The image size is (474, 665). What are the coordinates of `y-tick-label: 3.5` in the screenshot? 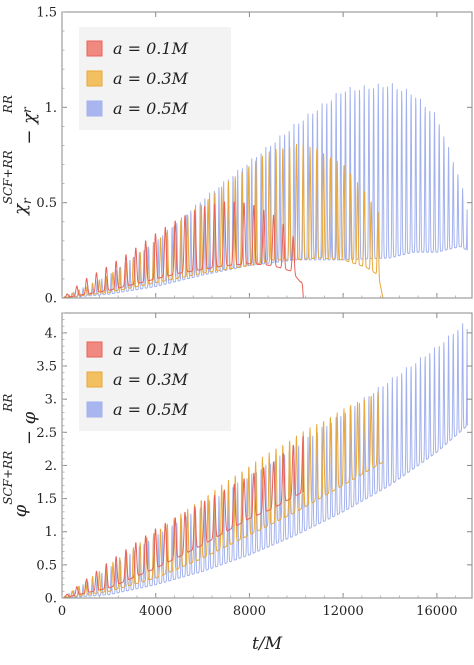 It's located at (46, 367).